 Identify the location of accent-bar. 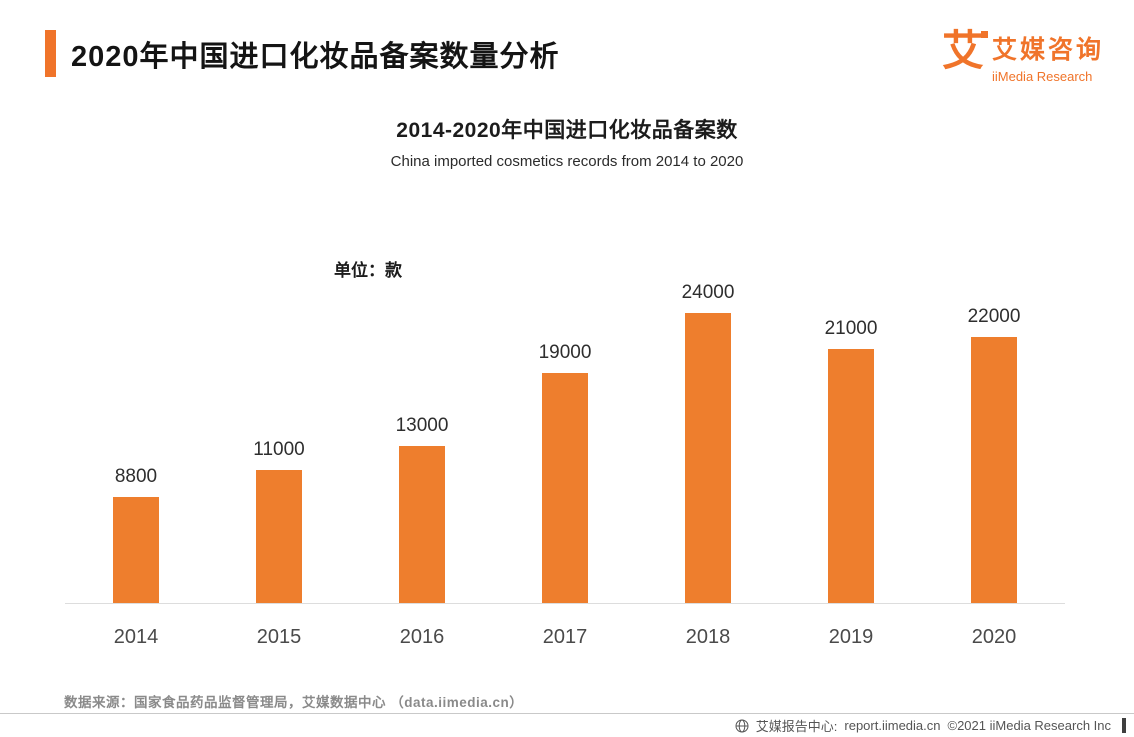
(50, 53).